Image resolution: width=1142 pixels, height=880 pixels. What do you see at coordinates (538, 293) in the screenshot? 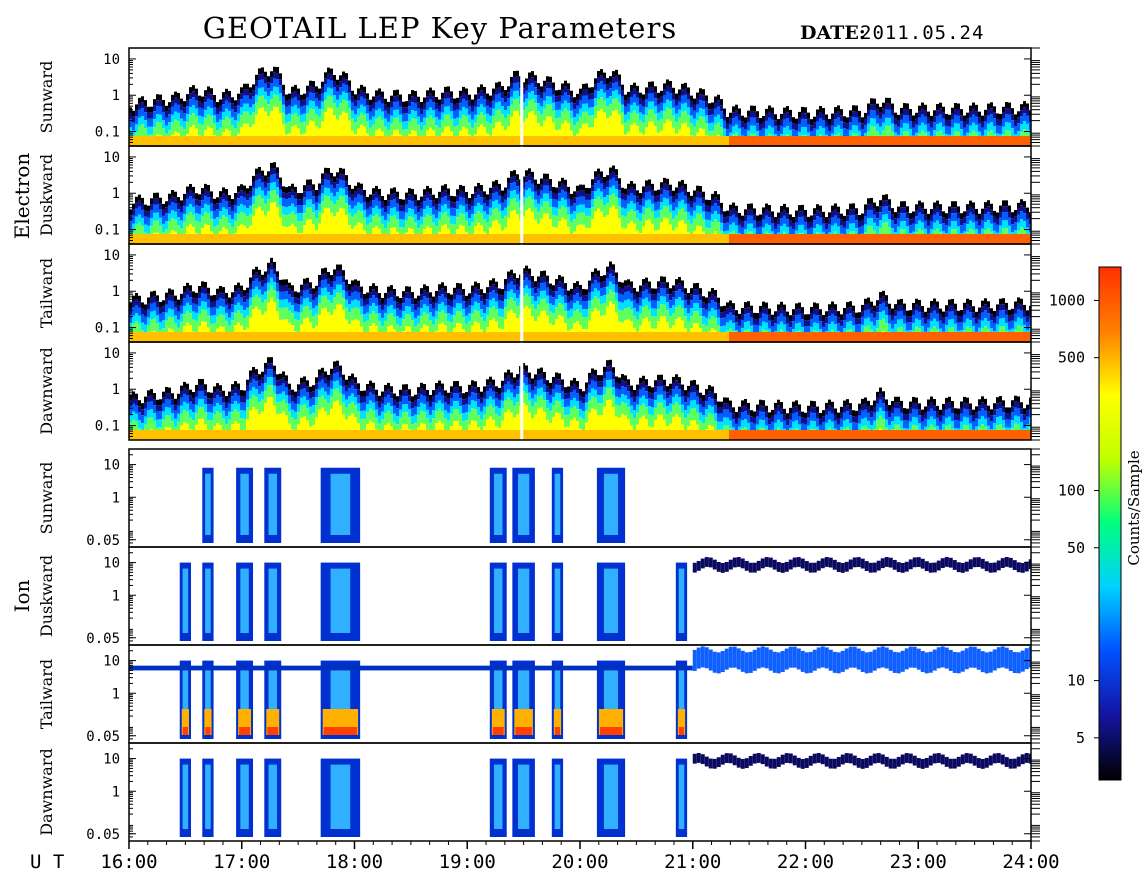
I see `panel-electron-tailward: Tailward 10 1 0.1` at bounding box center [538, 293].